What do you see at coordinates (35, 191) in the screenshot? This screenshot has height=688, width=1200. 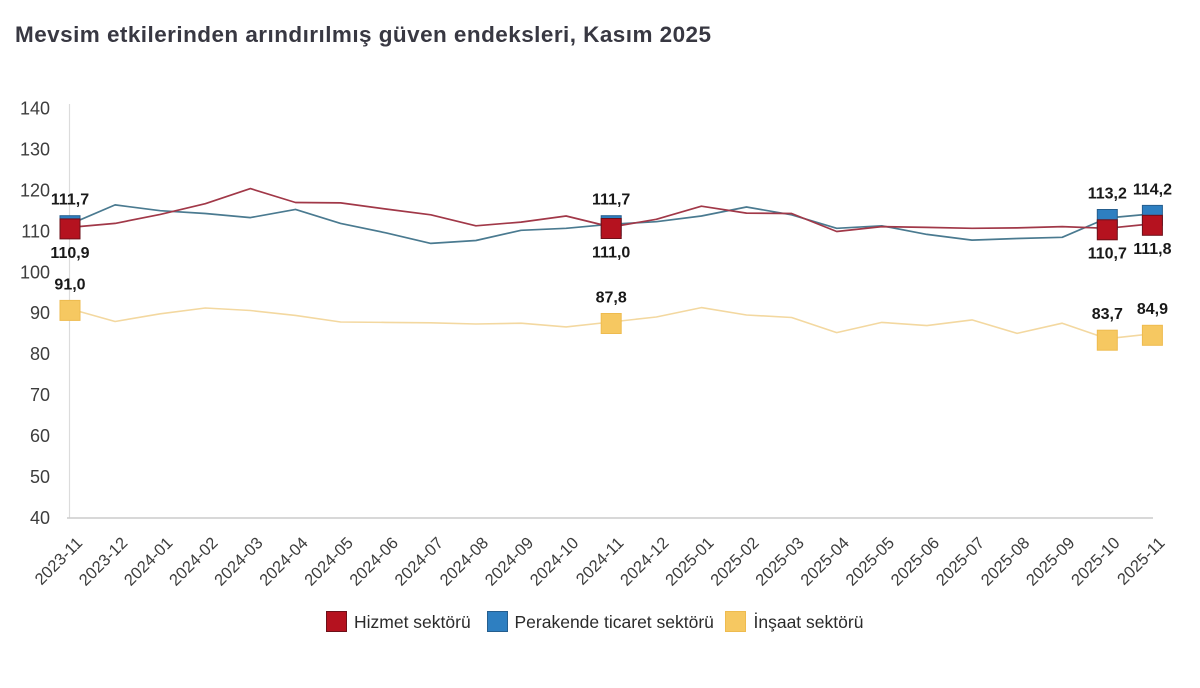 I see `svg-text: 120` at bounding box center [35, 191].